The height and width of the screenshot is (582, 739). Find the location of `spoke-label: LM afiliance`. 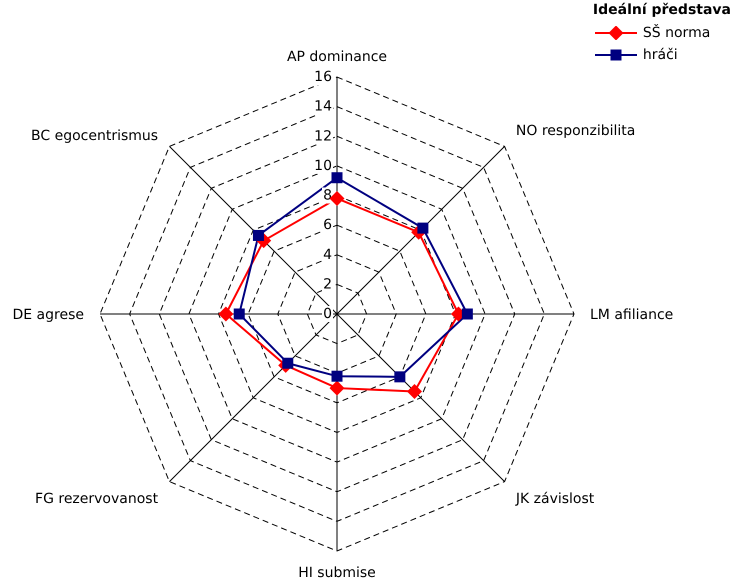

spoke-label: LM afiliance is located at coordinates (632, 314).